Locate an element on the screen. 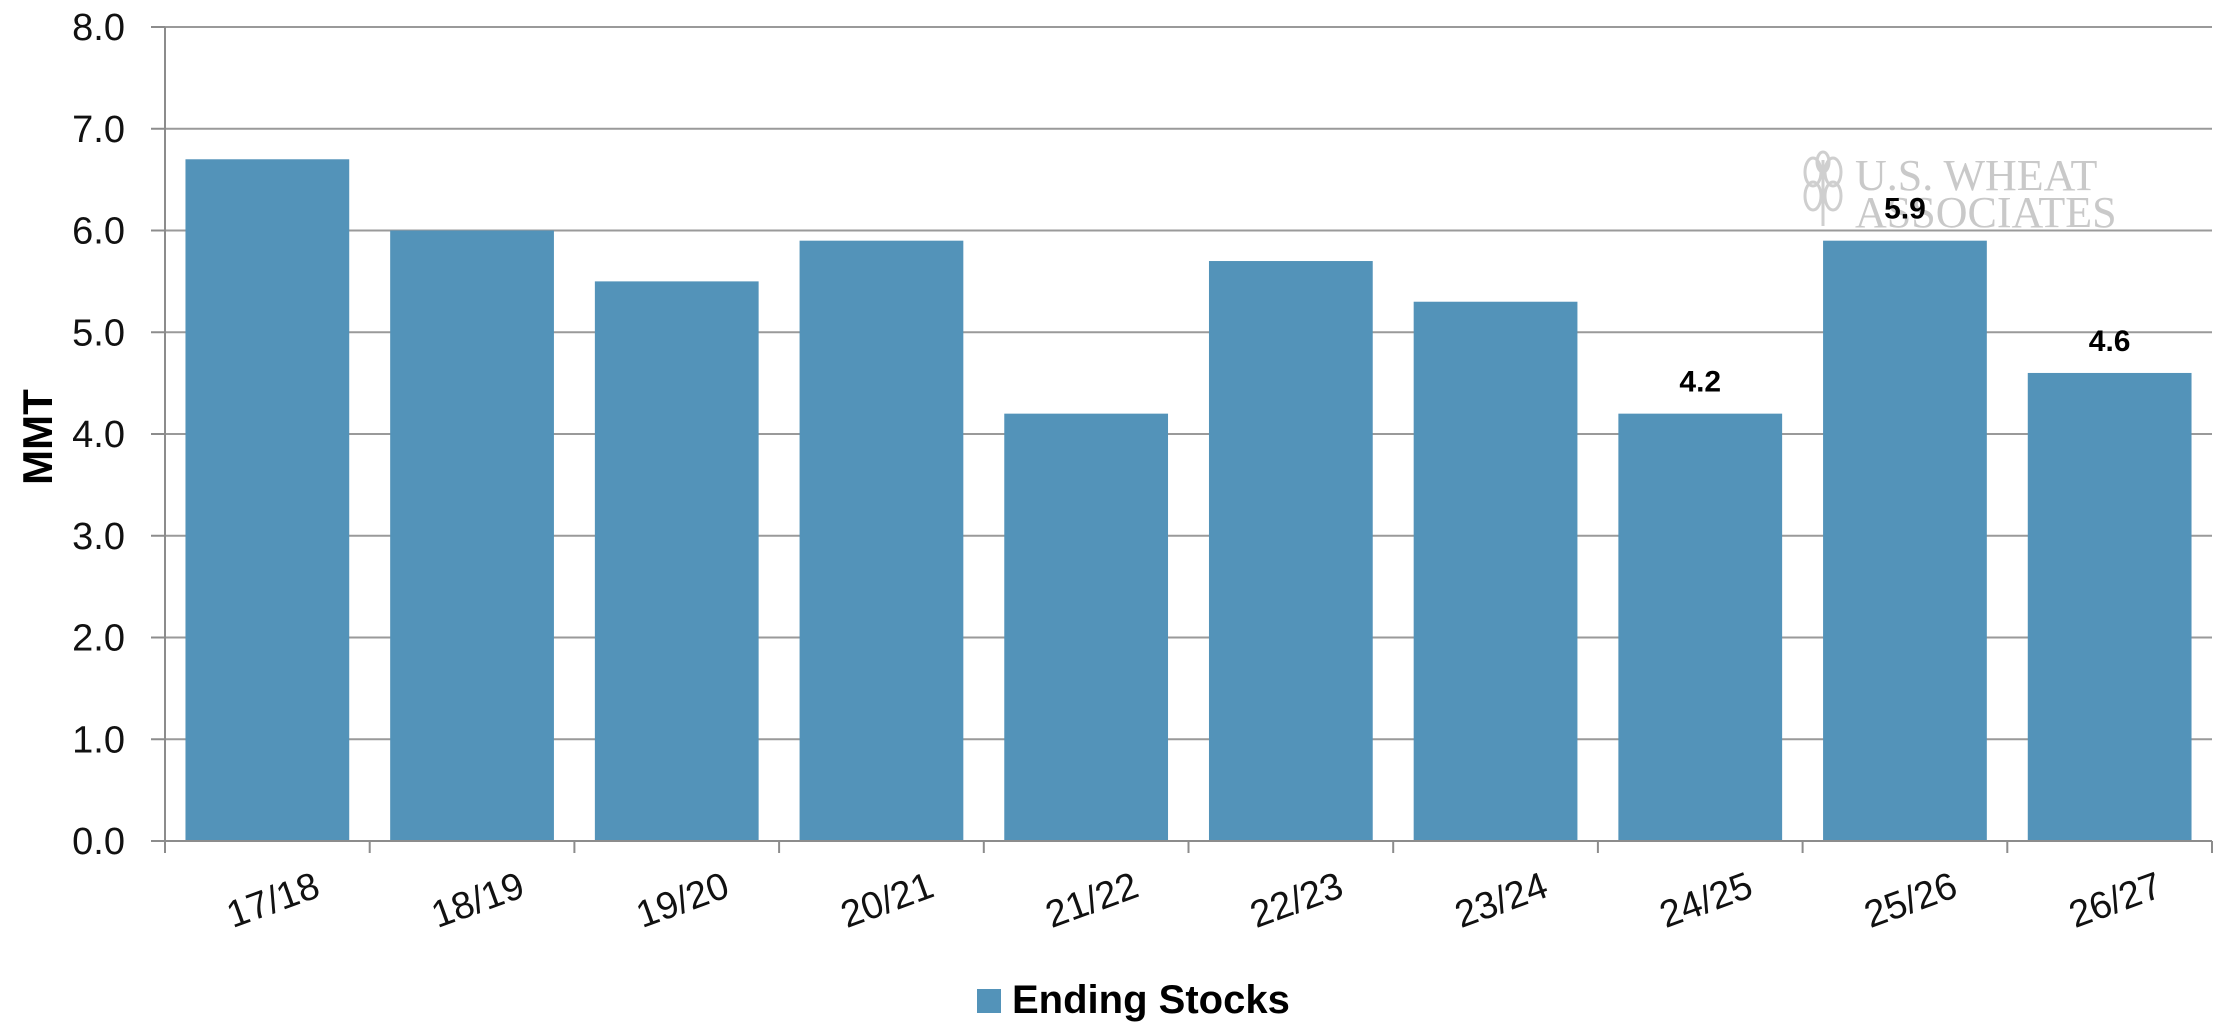 Image resolution: width=2215 pixels, height=1024 pixels. watermark-line-1: U.S. WHEAT is located at coordinates (1976, 175).